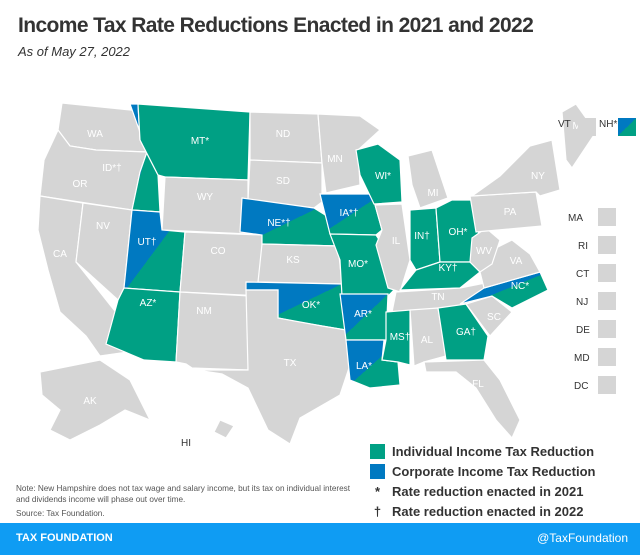 The image size is (640, 555). I want to click on state-label: HI, so click(186, 443).